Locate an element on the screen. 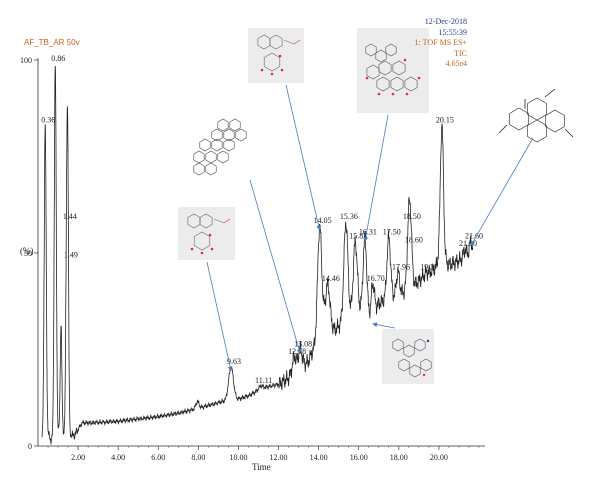 This screenshot has height=490, width=600. x-axis-title: Time is located at coordinates (261, 467).